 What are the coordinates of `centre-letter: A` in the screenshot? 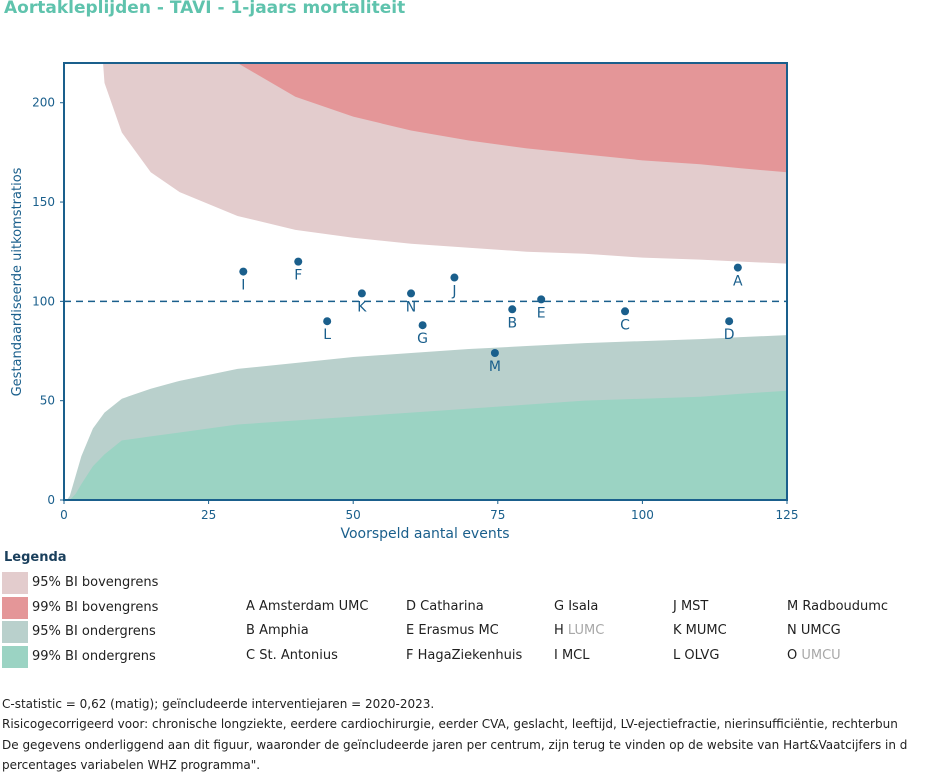 It's located at (253, 606).